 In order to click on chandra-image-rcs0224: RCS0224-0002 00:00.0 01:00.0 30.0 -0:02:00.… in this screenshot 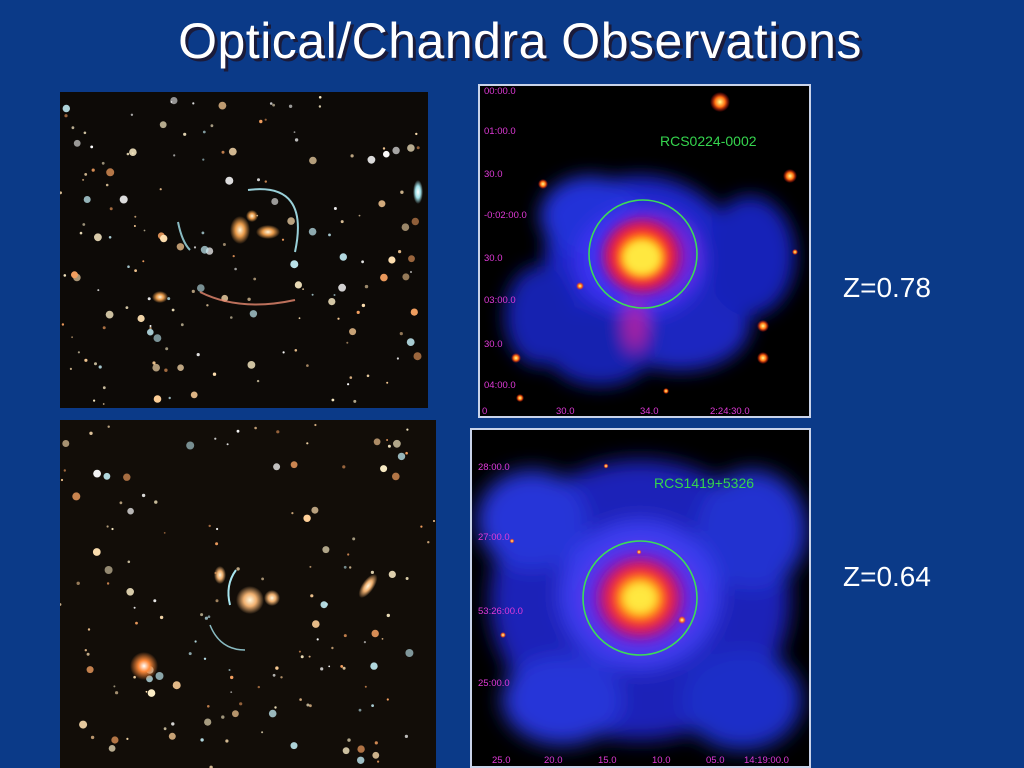, I will do `click(644, 251)`.